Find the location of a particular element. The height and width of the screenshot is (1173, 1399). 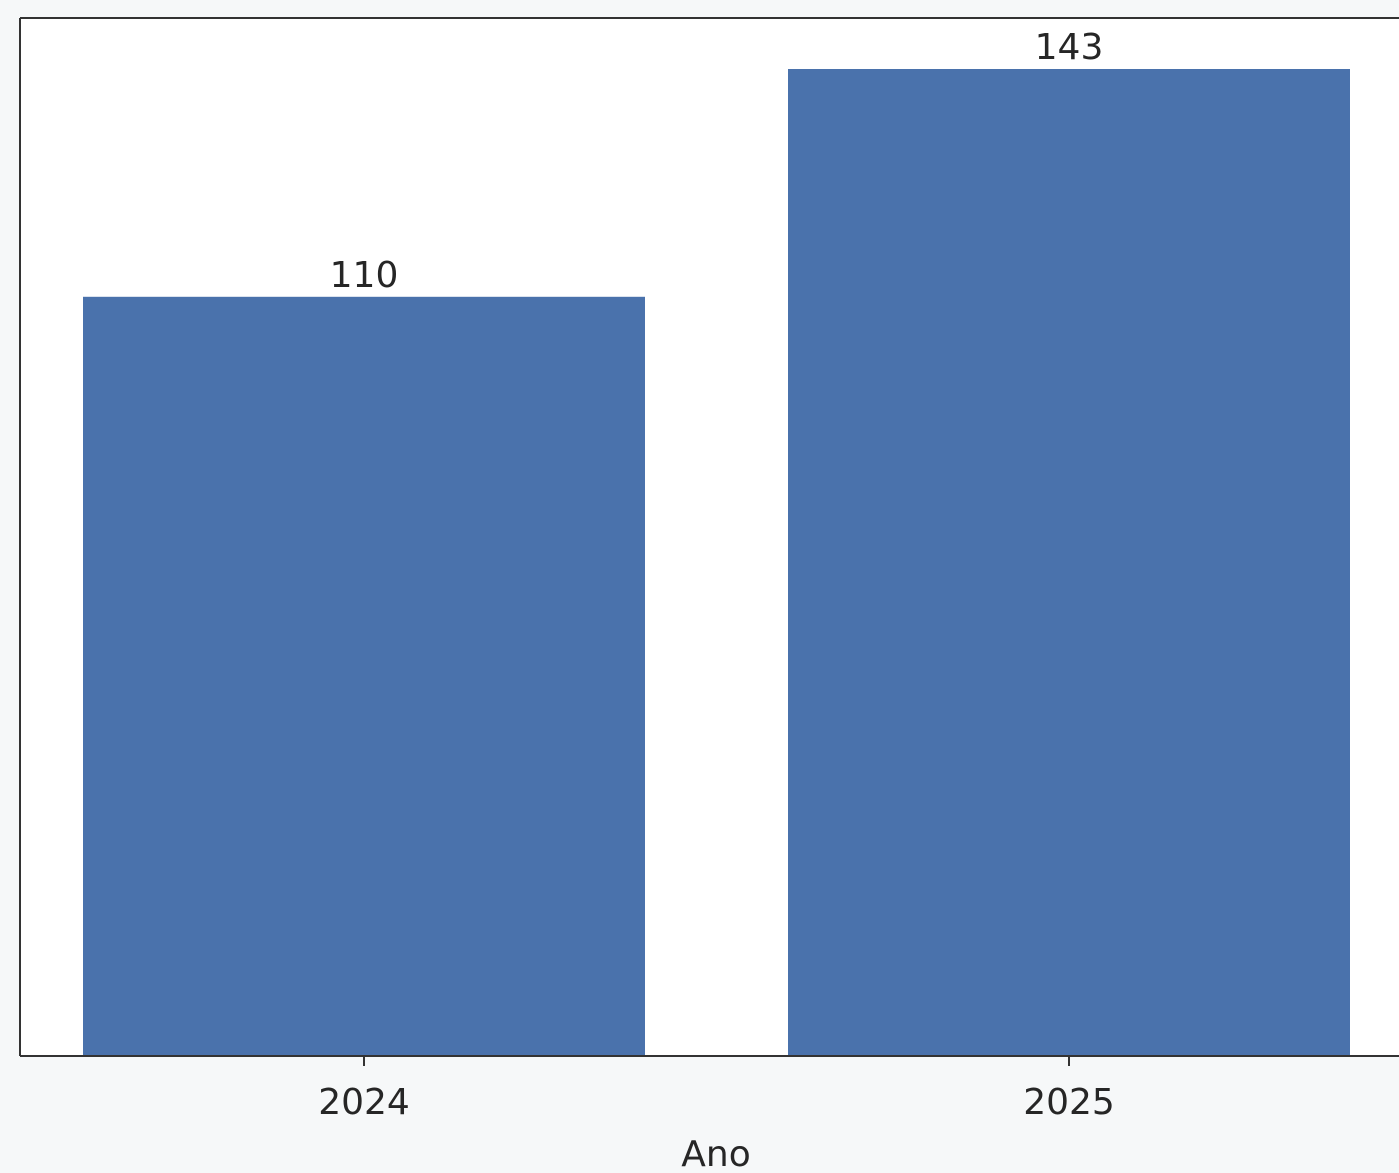

bar-value-label-2024: 110 is located at coordinates (364, 275).